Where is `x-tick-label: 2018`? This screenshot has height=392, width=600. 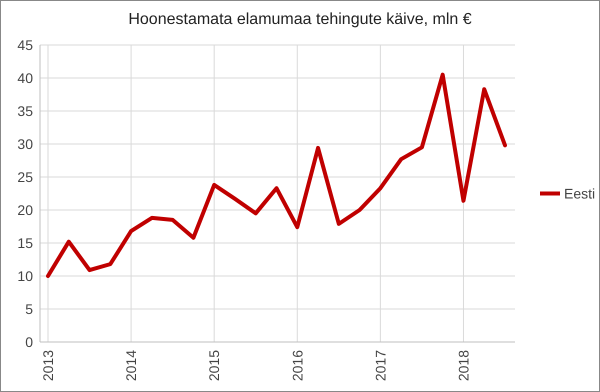
x-tick-label: 2018 is located at coordinates (463, 366).